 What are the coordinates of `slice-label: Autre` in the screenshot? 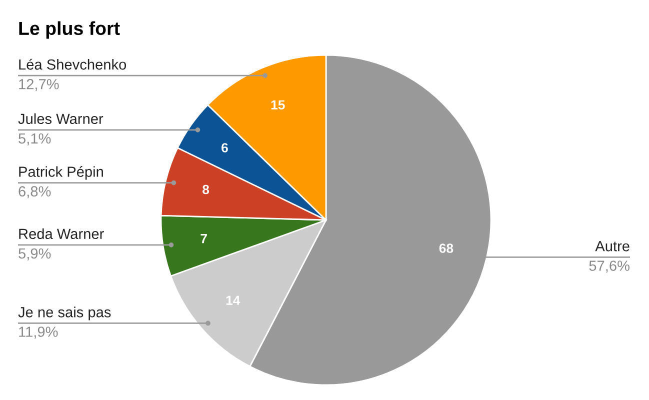 It's located at (612, 246).